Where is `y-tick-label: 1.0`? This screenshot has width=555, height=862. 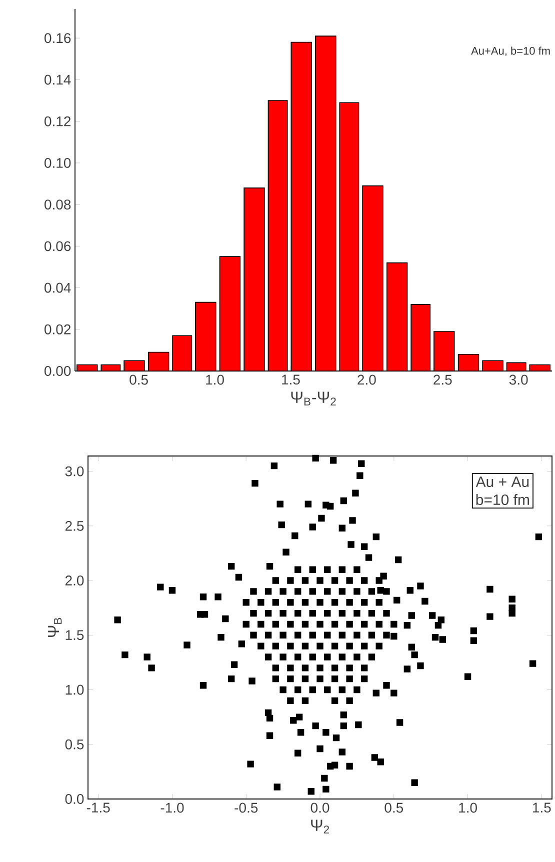
y-tick-label: 1.0 is located at coordinates (75, 689).